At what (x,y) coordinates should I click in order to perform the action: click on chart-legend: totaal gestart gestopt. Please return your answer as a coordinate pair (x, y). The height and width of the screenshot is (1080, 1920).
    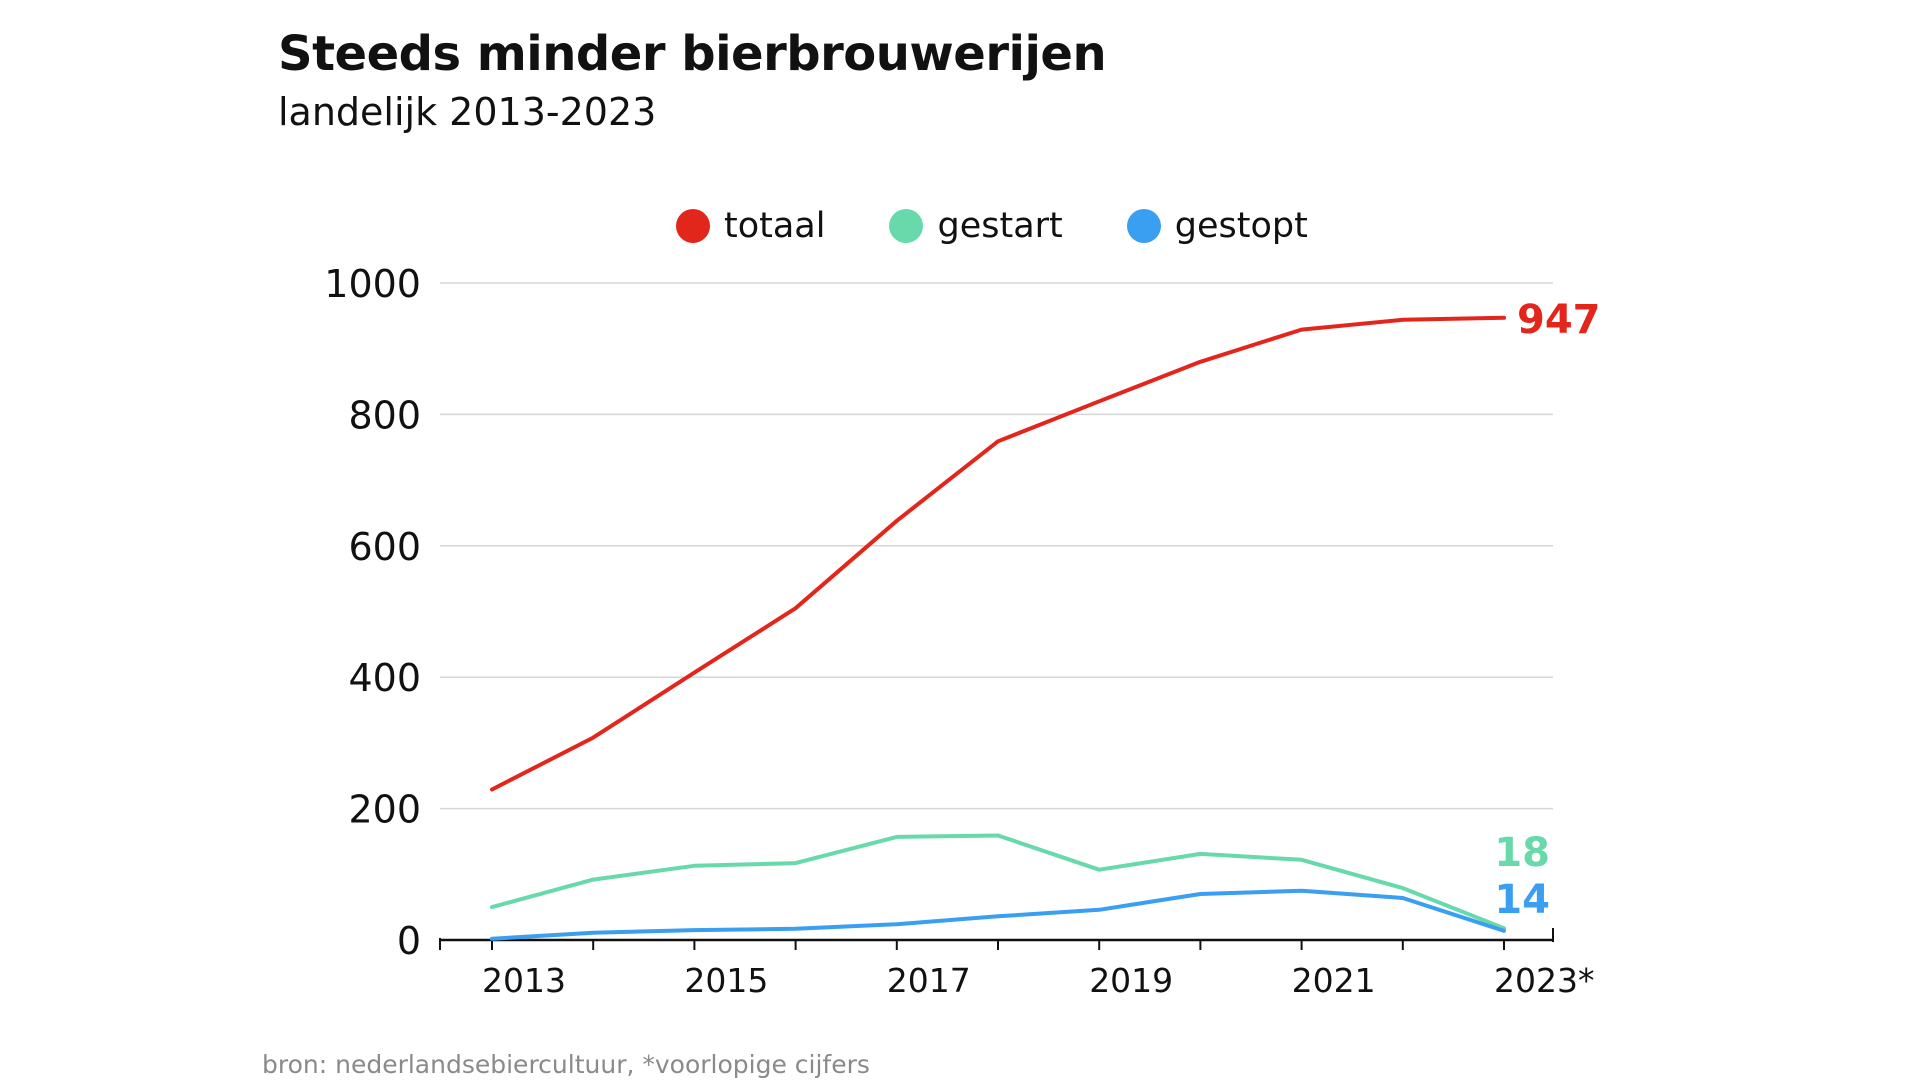
    Looking at the image, I should click on (992, 226).